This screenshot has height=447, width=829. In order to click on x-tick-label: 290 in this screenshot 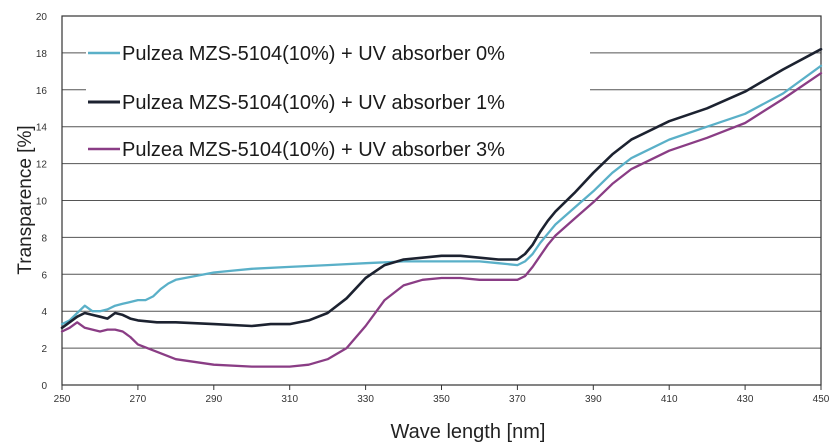, I will do `click(213, 399)`.